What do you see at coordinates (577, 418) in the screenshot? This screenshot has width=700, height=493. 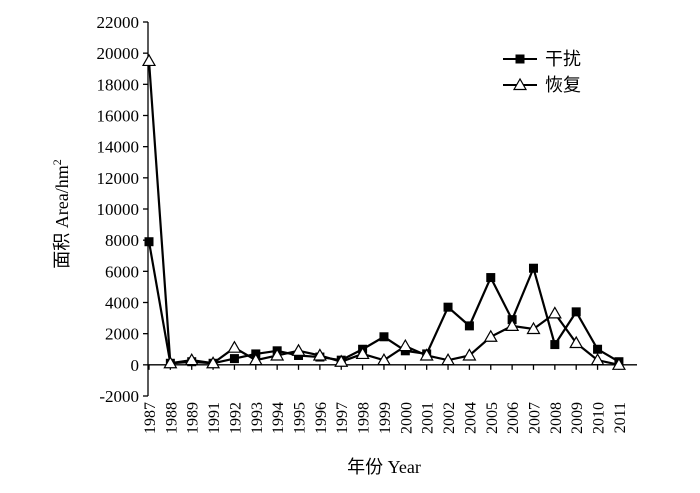 I see `x-tick-label: 2009` at bounding box center [577, 418].